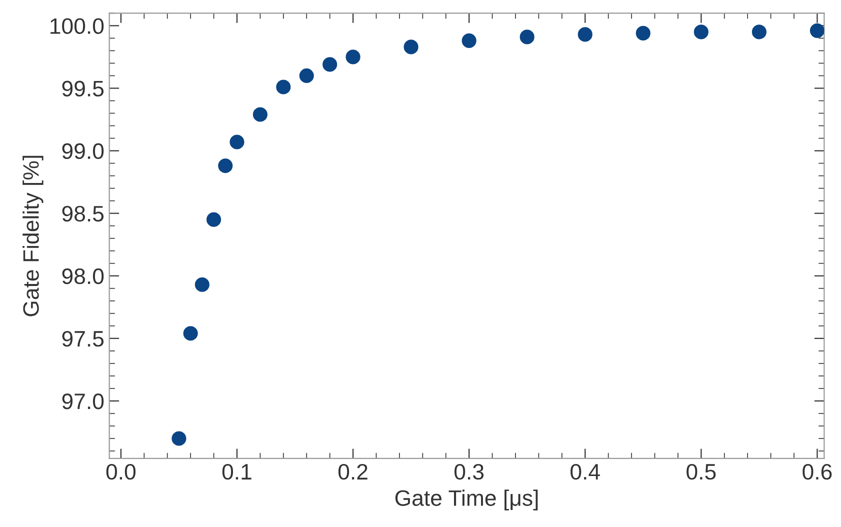 Image resolution: width=841 pixels, height=527 pixels. What do you see at coordinates (469, 472) in the screenshot?
I see `x-tick-label: 0.3` at bounding box center [469, 472].